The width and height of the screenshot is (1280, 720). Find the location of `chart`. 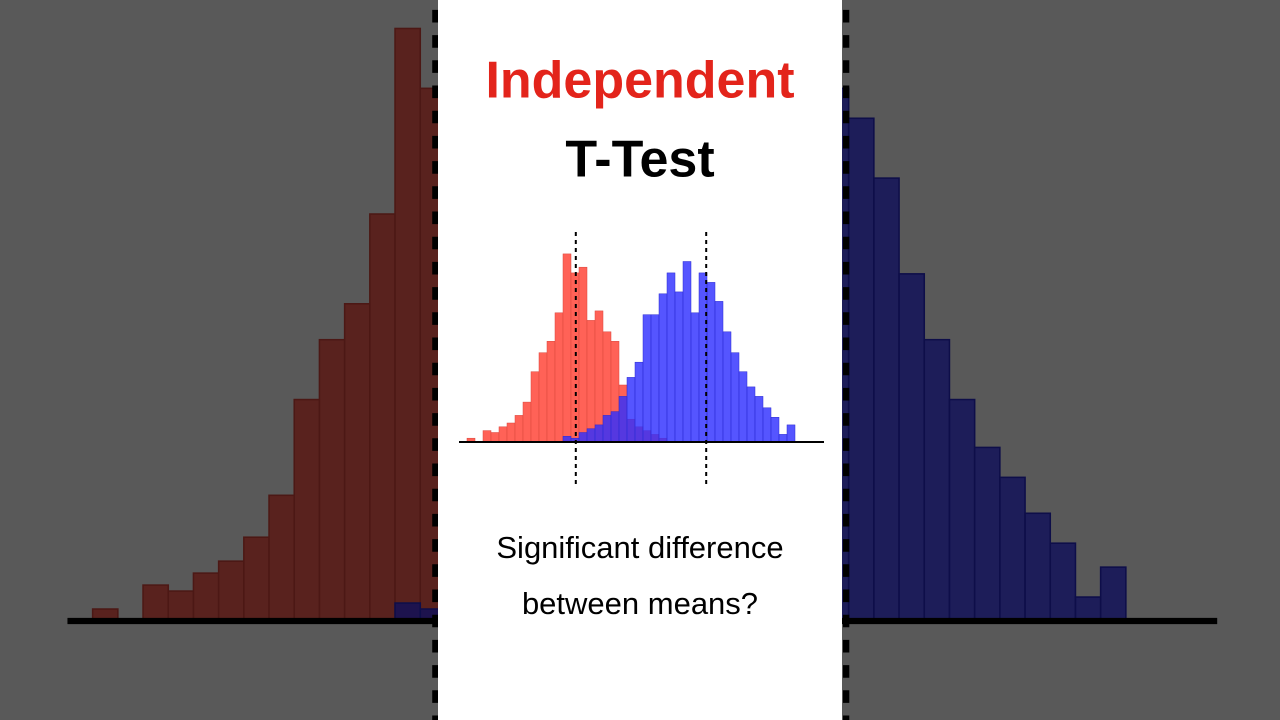

chart is located at coordinates (641, 359).